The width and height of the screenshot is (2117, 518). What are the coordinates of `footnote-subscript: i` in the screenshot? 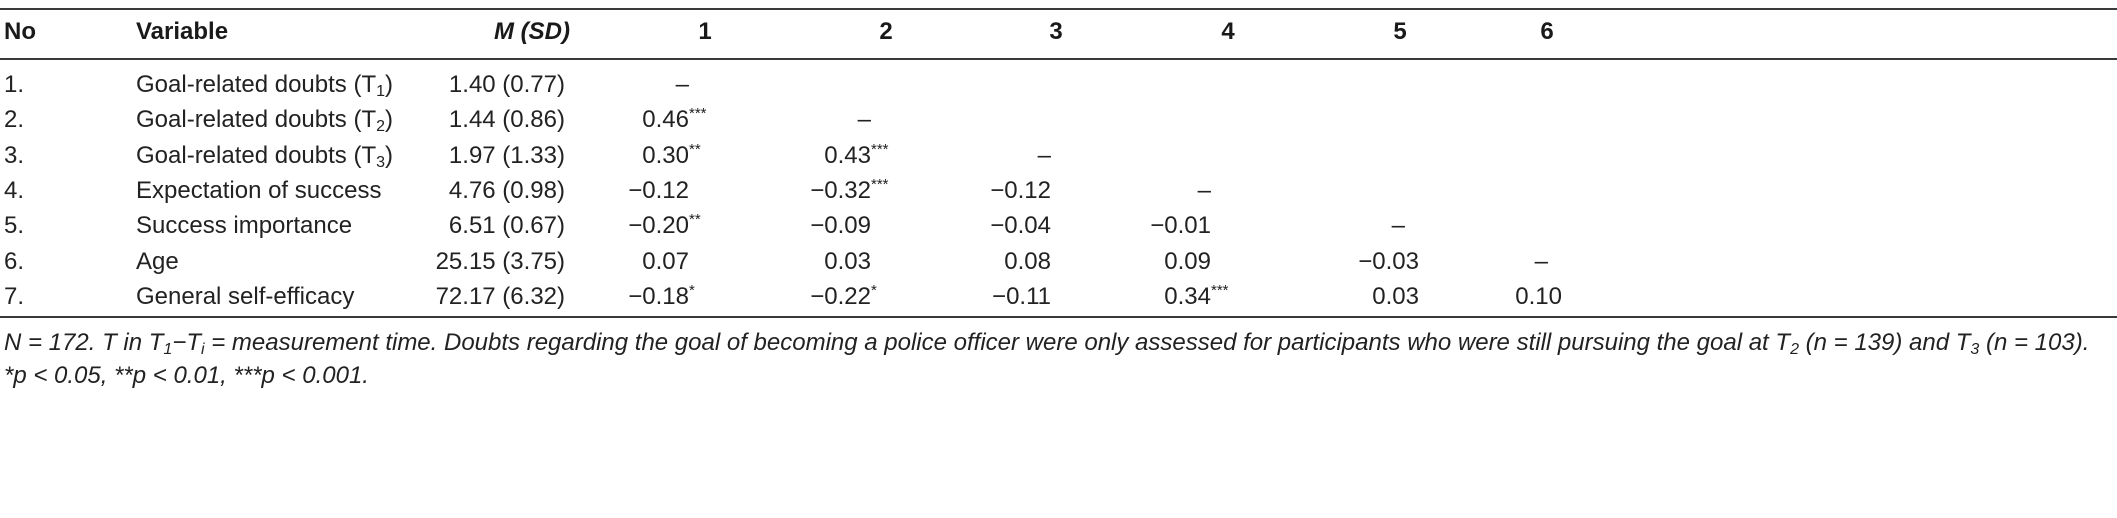 It's located at (203, 349).